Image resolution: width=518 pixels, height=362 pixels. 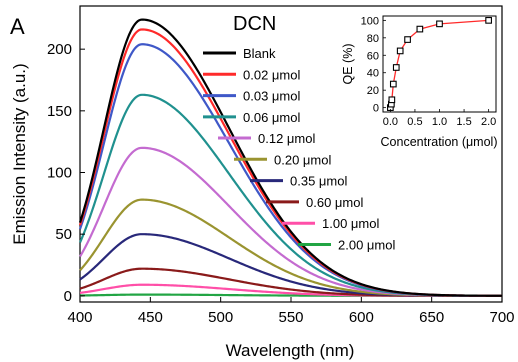 What do you see at coordinates (79, 317) in the screenshot?
I see `x-tick-label: 400` at bounding box center [79, 317].